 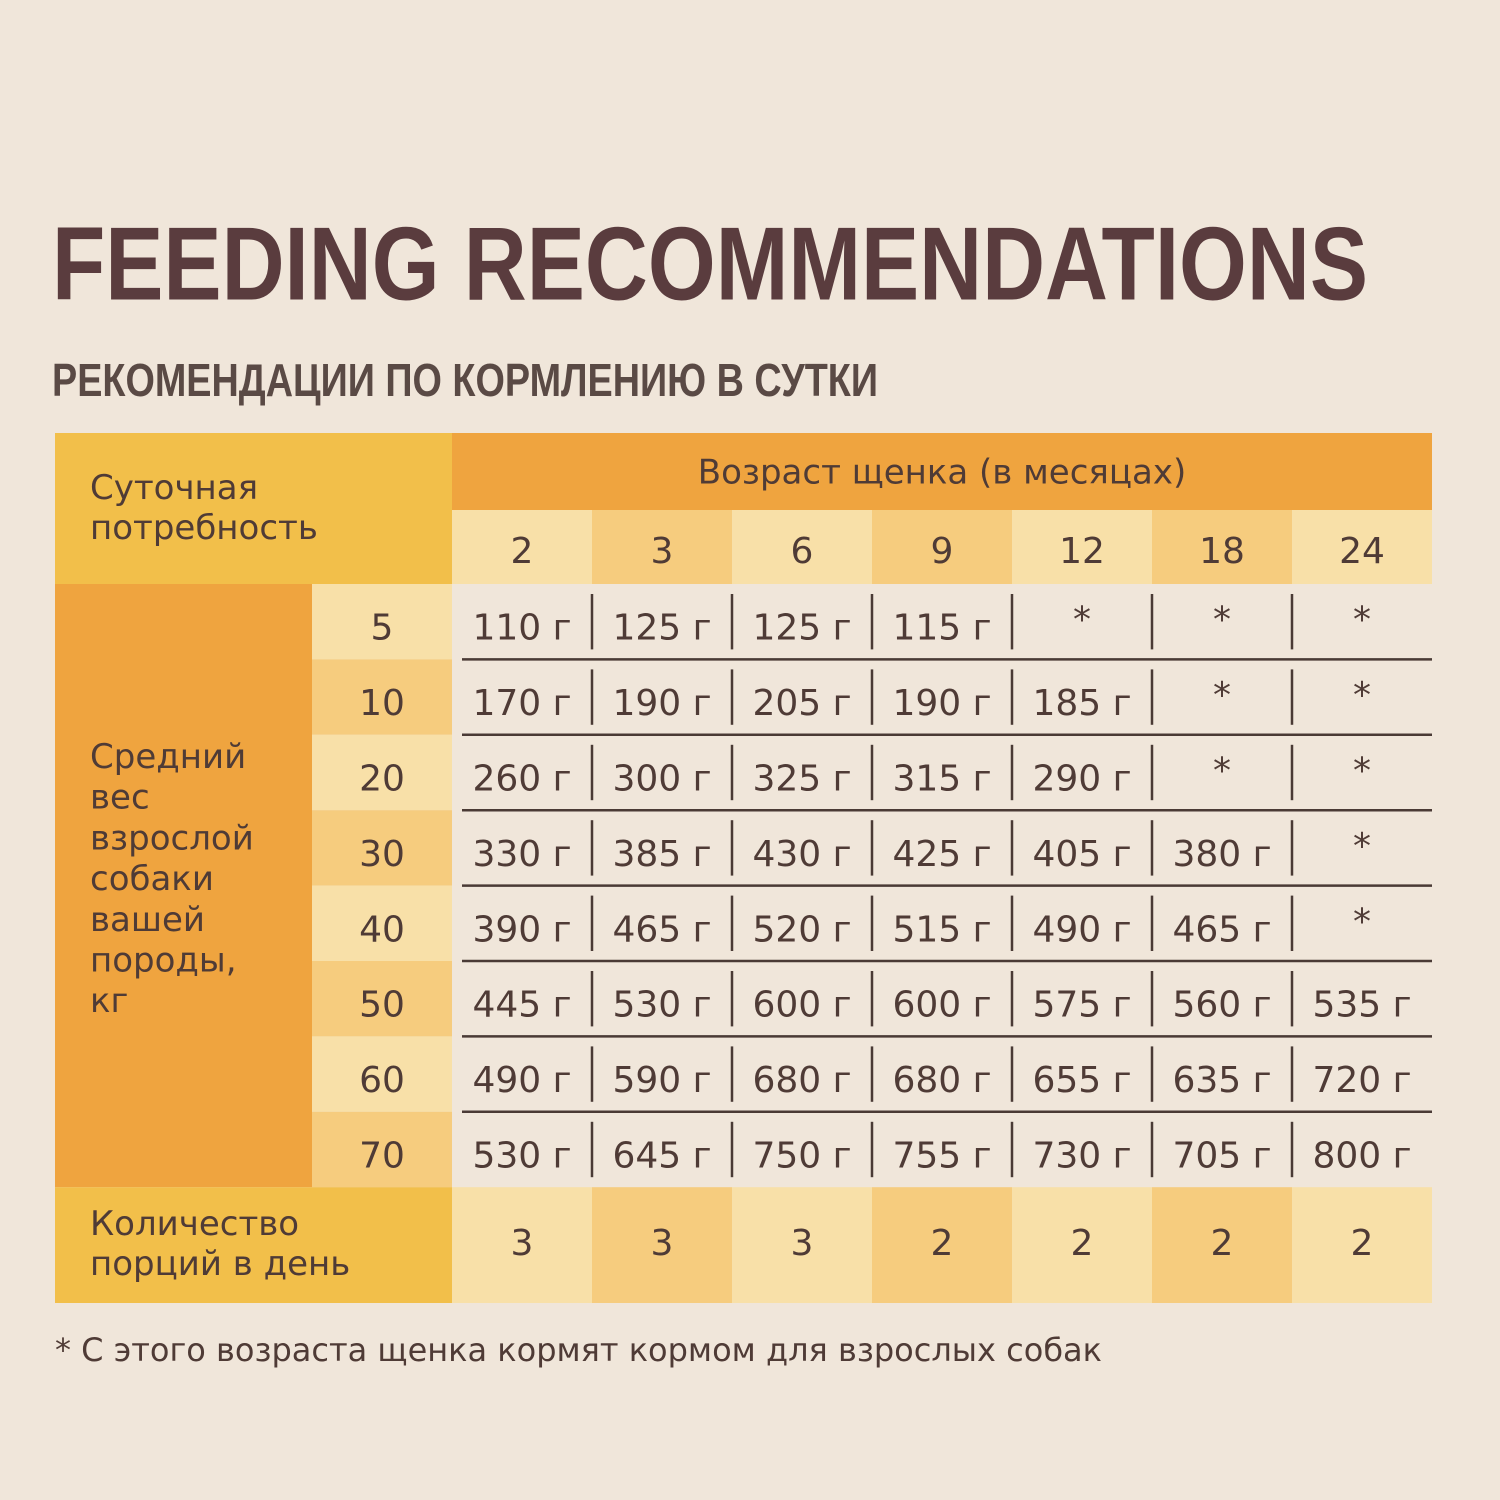 What do you see at coordinates (941, 1156) in the screenshot?
I see `cell-value: 755 г` at bounding box center [941, 1156].